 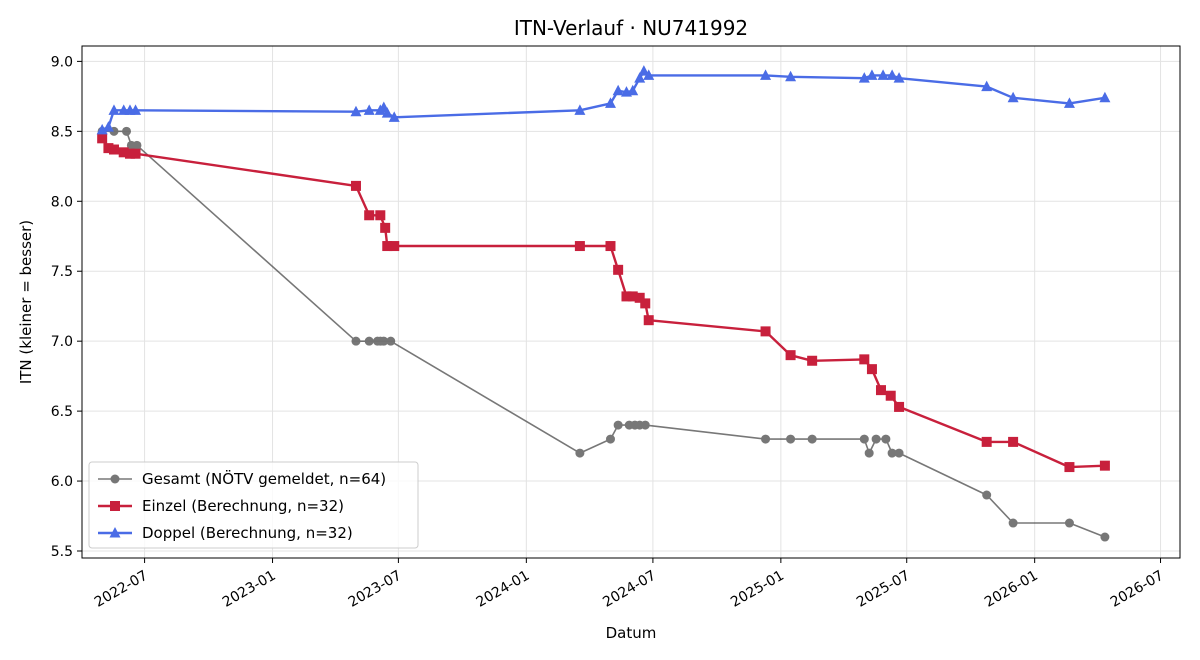 I want to click on y-tick-label: 8.5, so click(x=62, y=132).